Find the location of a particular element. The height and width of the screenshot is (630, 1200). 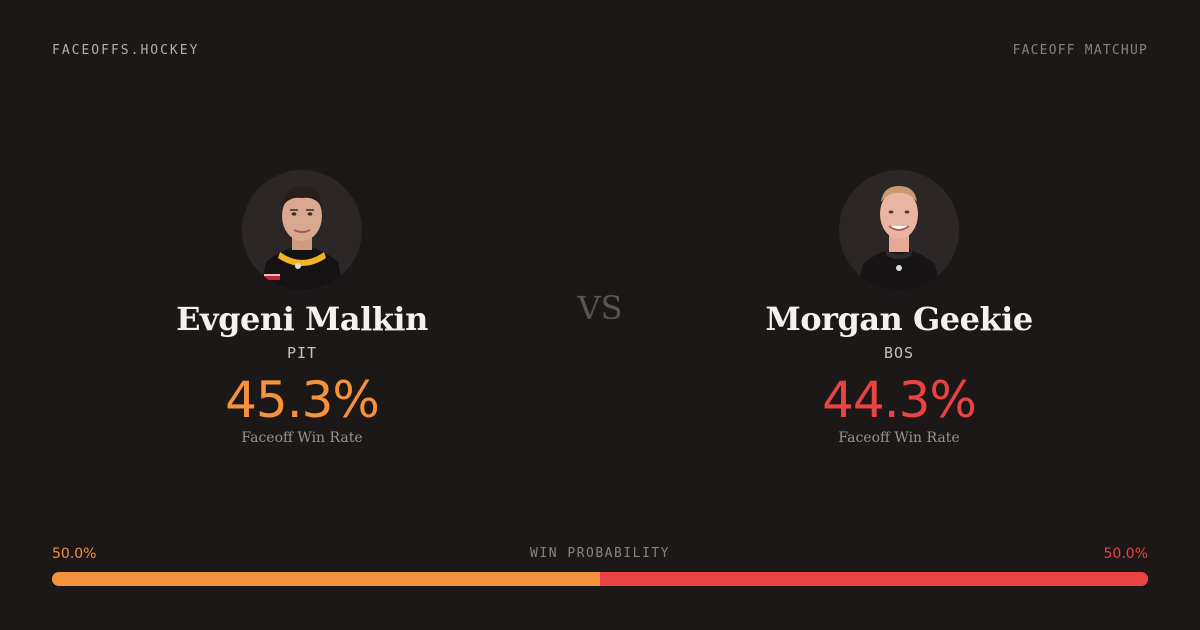

faceoff-win-rate: 44.3% is located at coordinates (899, 400).